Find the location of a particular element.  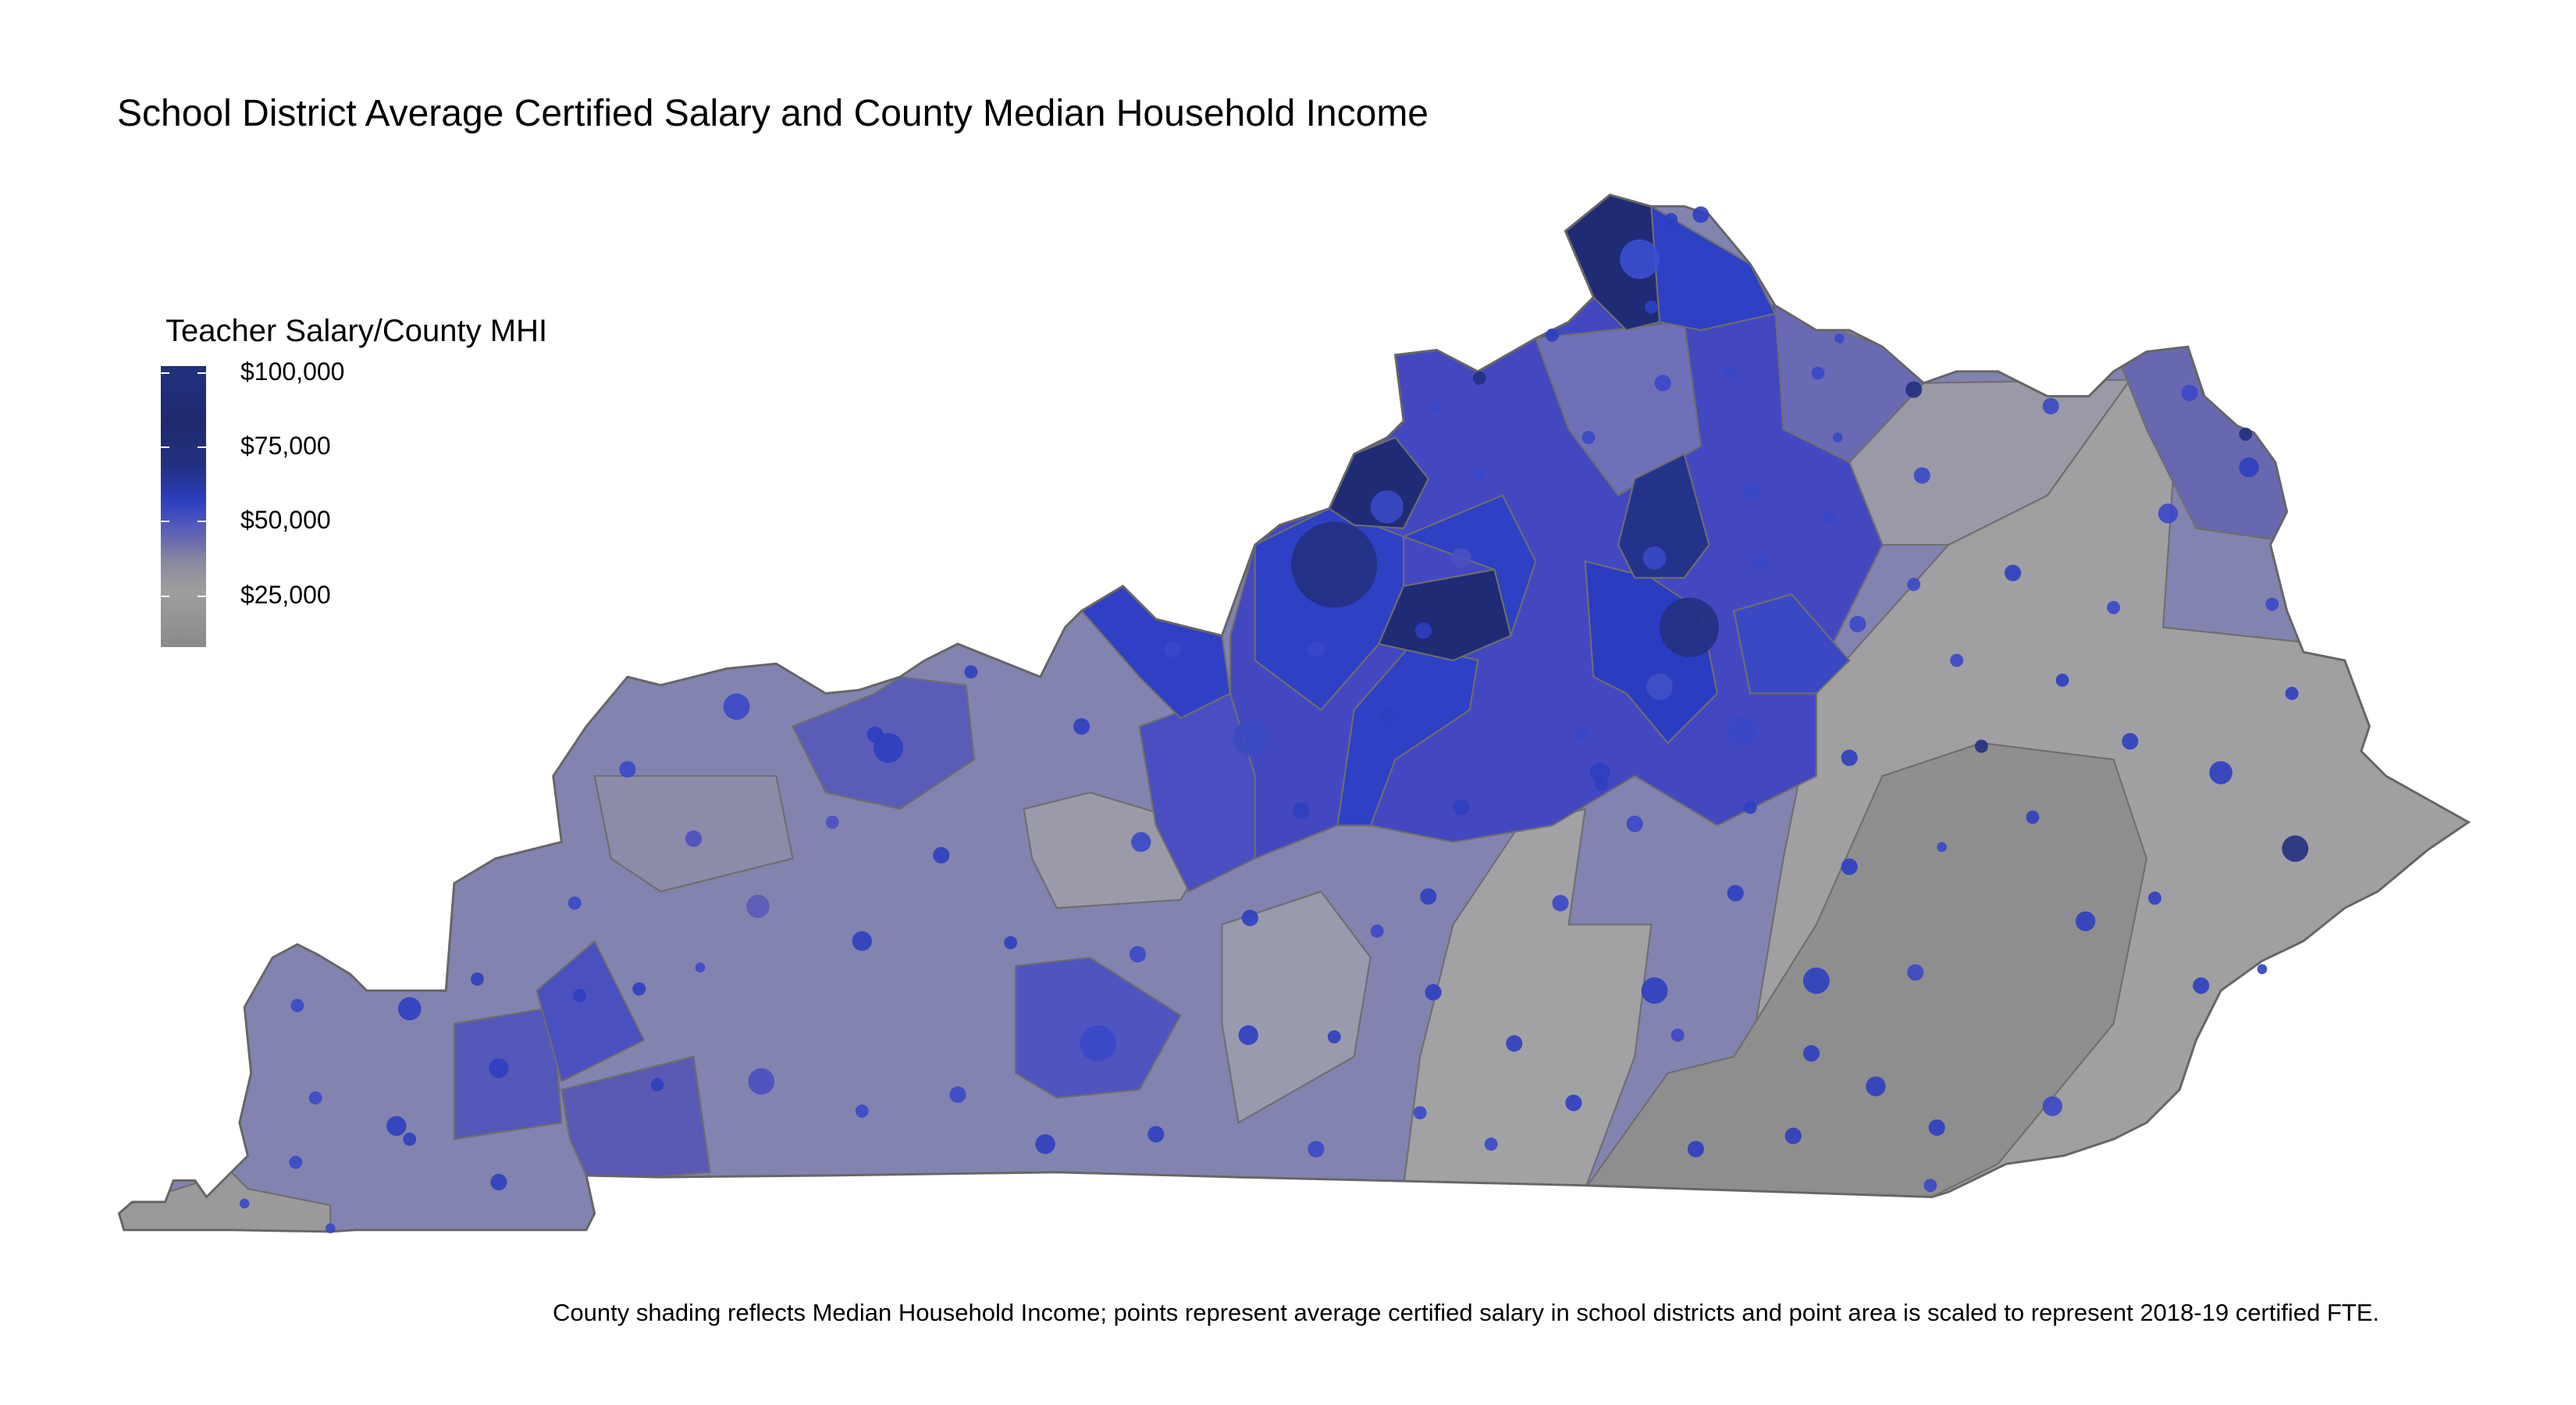

legend-label: $75,000 is located at coordinates (285, 446).